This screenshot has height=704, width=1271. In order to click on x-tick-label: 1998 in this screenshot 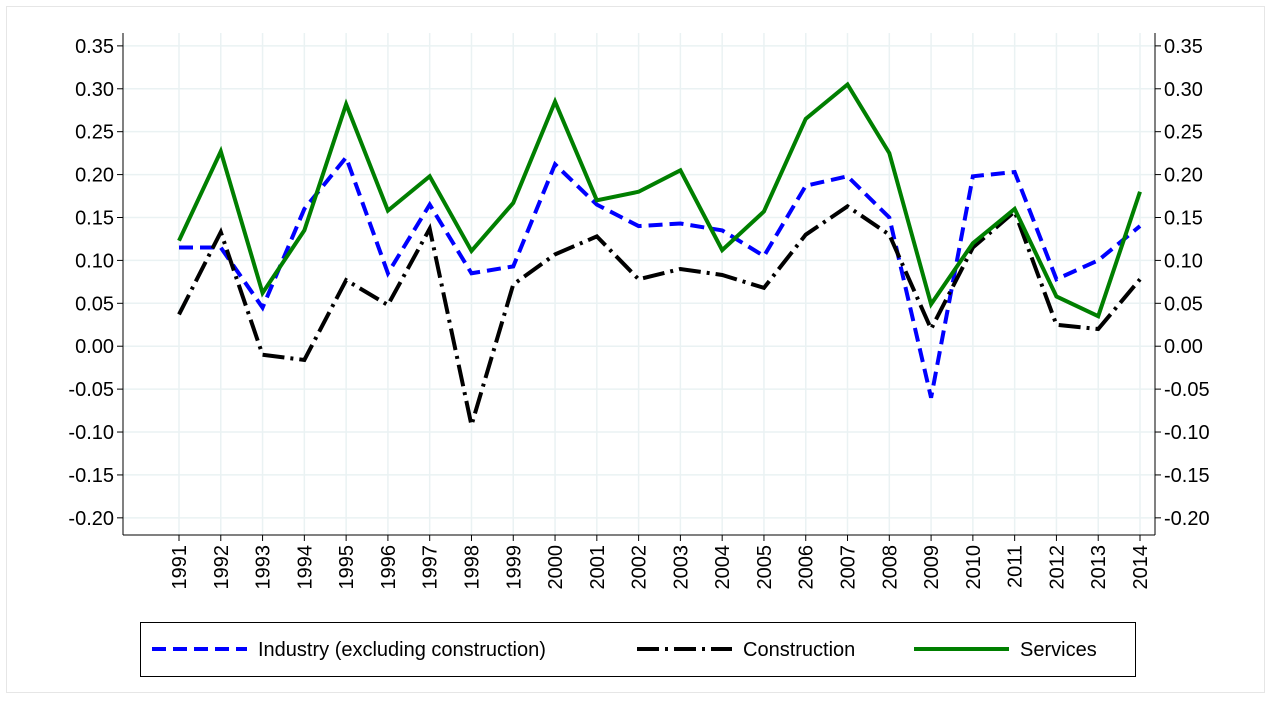, I will do `click(472, 567)`.